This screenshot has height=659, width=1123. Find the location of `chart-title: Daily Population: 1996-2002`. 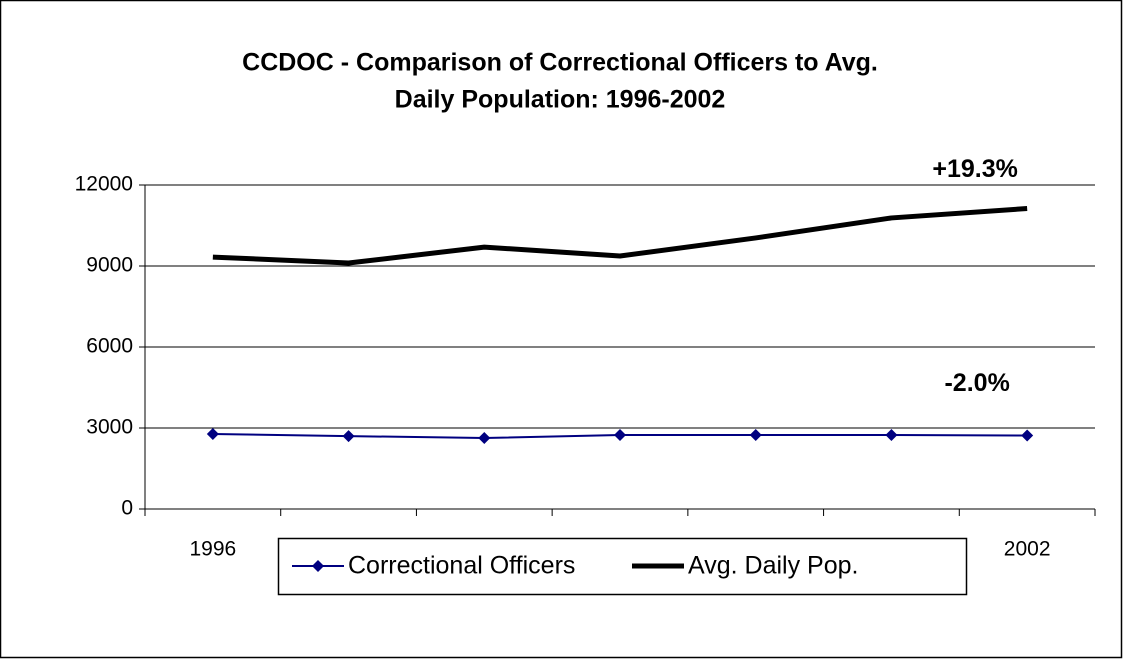

chart-title: Daily Population: 1996-2002 is located at coordinates (560, 100).